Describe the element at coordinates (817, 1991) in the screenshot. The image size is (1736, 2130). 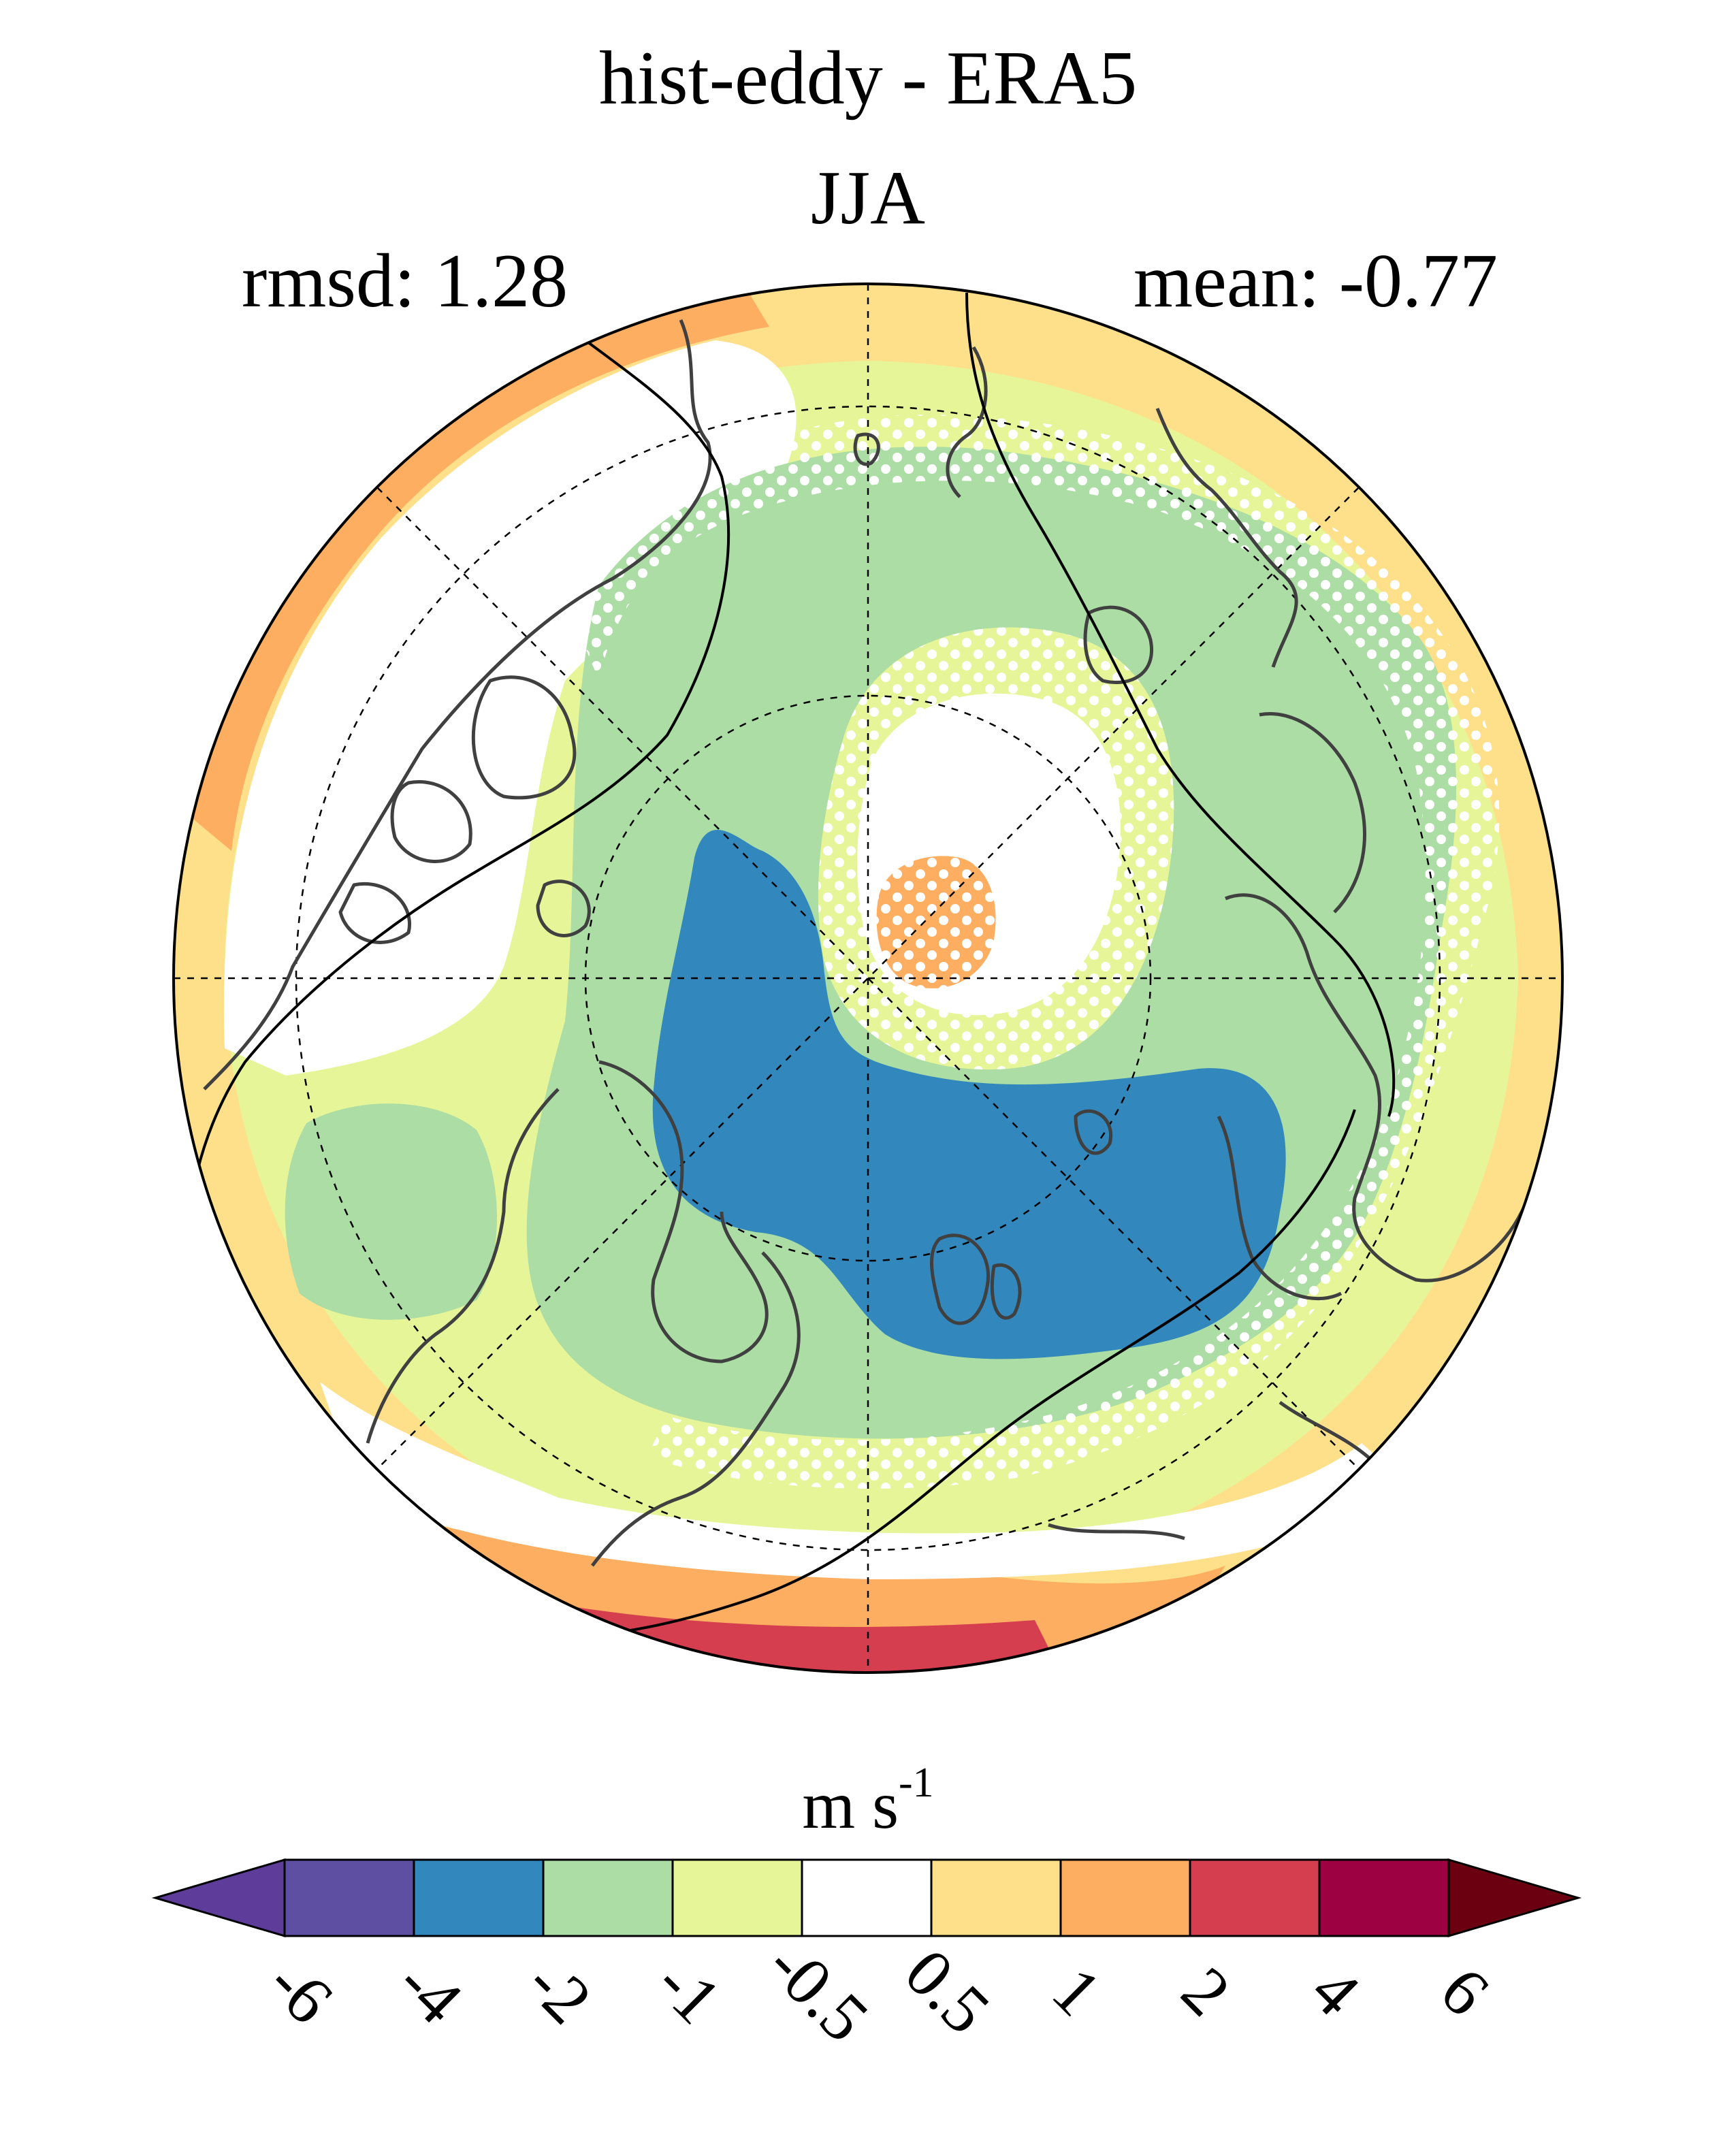
I see `colorbar-tick-label: -0.5` at that location.